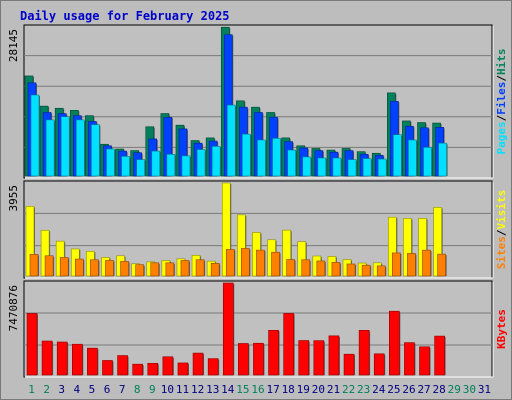  Describe the element at coordinates (137, 389) in the screenshot. I see `x-tick-label-day-8: 8` at that location.